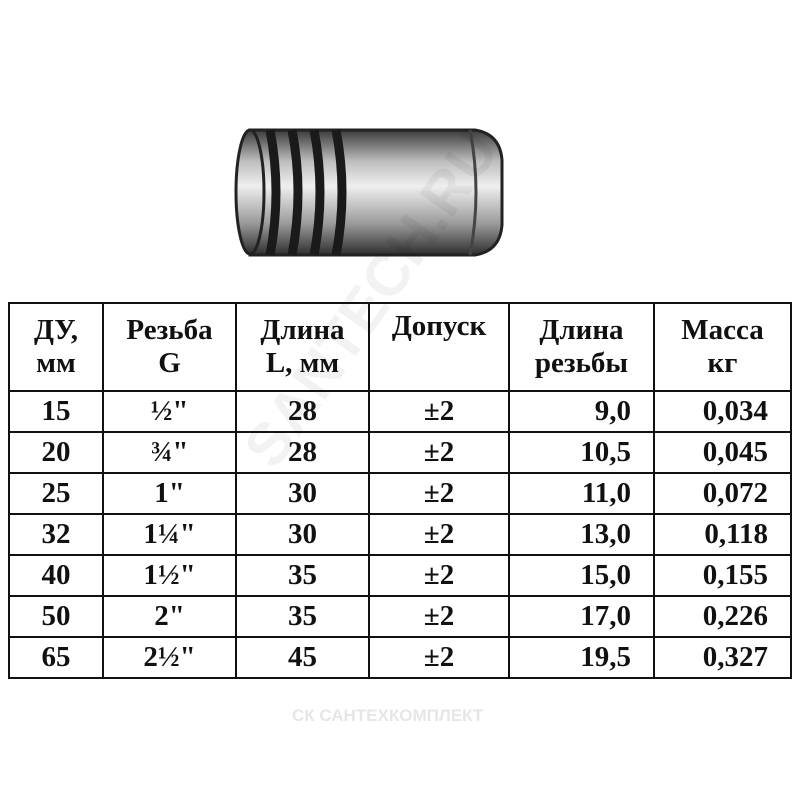  I want to click on cell-thread-length: 19,5, so click(581, 657).